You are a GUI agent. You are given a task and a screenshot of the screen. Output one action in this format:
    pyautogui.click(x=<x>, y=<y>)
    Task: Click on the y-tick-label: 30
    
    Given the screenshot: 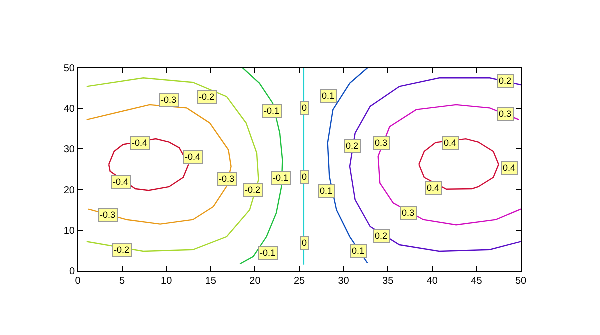 What is the action you would take?
    pyautogui.click(x=70, y=150)
    